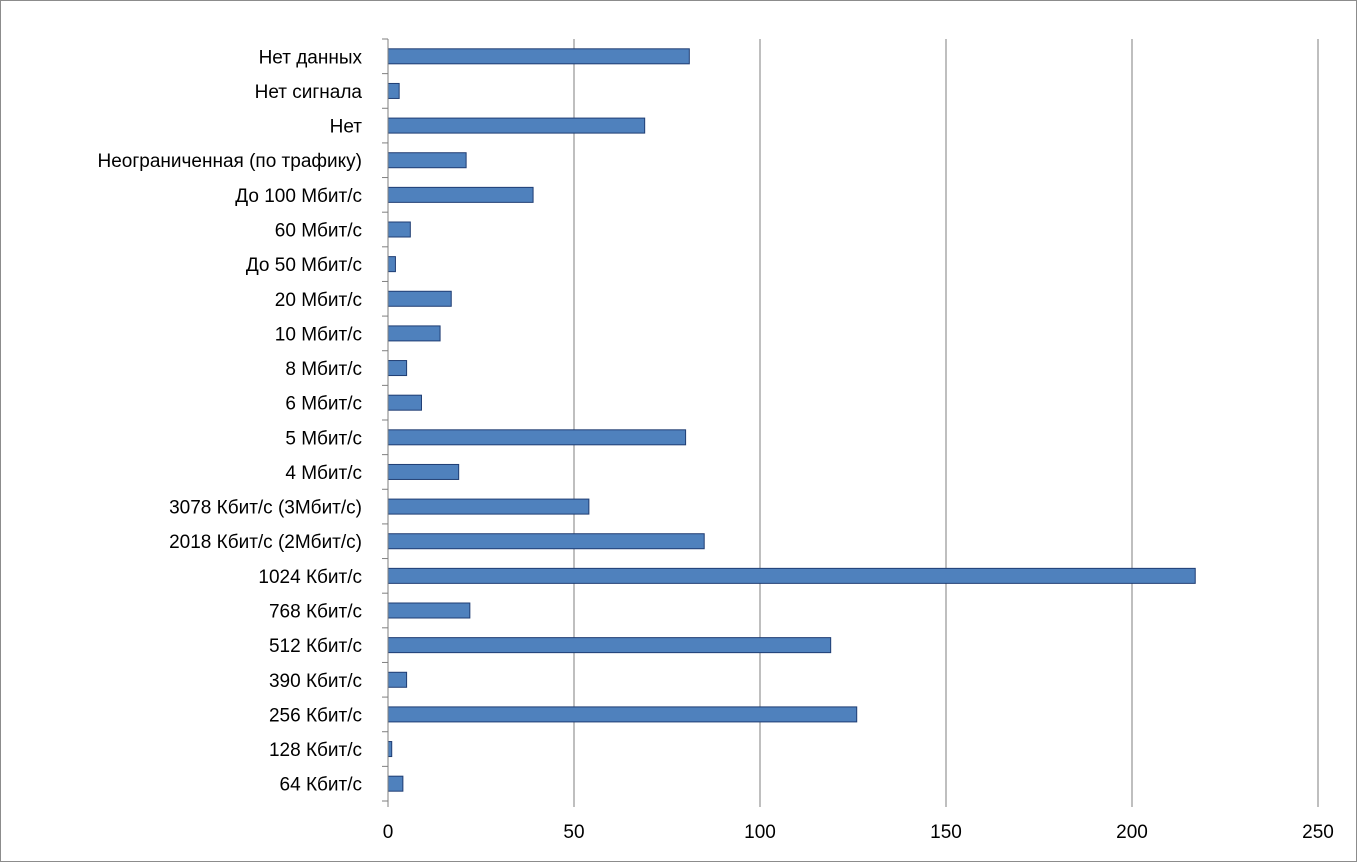  What do you see at coordinates (858, 832) in the screenshot?
I see `x-tick-labels: 0 50 100 150 200 250` at bounding box center [858, 832].